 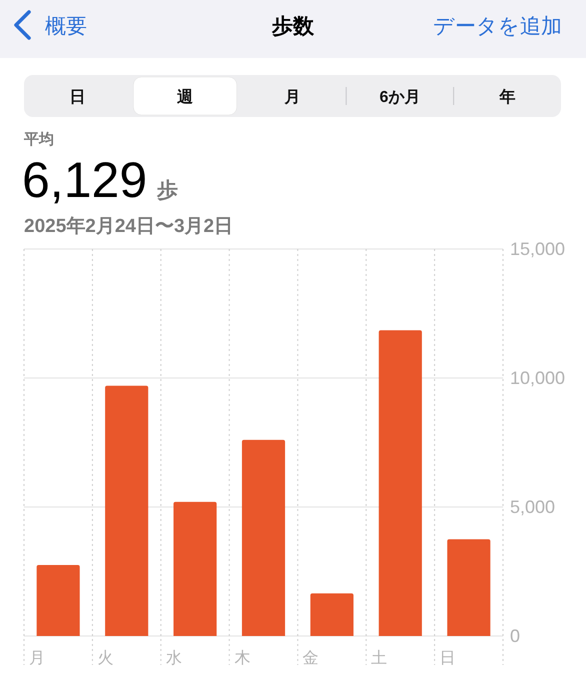 What do you see at coordinates (293, 26) in the screenshot?
I see `chart-title: 歩数` at bounding box center [293, 26].